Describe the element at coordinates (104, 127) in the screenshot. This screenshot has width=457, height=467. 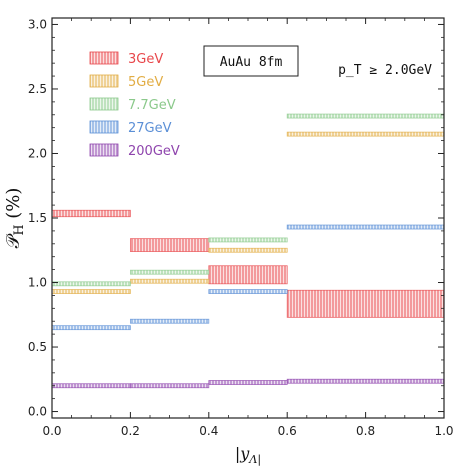
I see `legend-swatch-27gev` at that location.